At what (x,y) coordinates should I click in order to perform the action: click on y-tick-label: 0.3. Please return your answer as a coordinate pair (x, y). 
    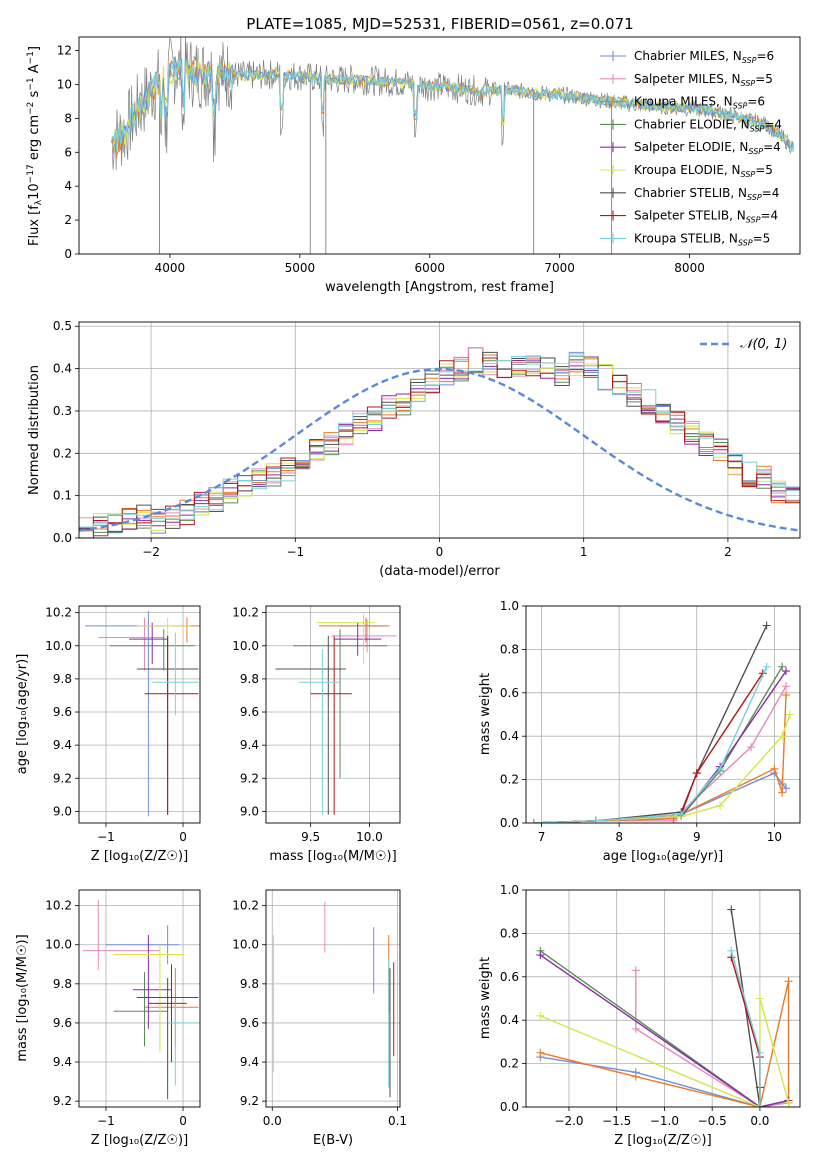
    Looking at the image, I should click on (62, 411).